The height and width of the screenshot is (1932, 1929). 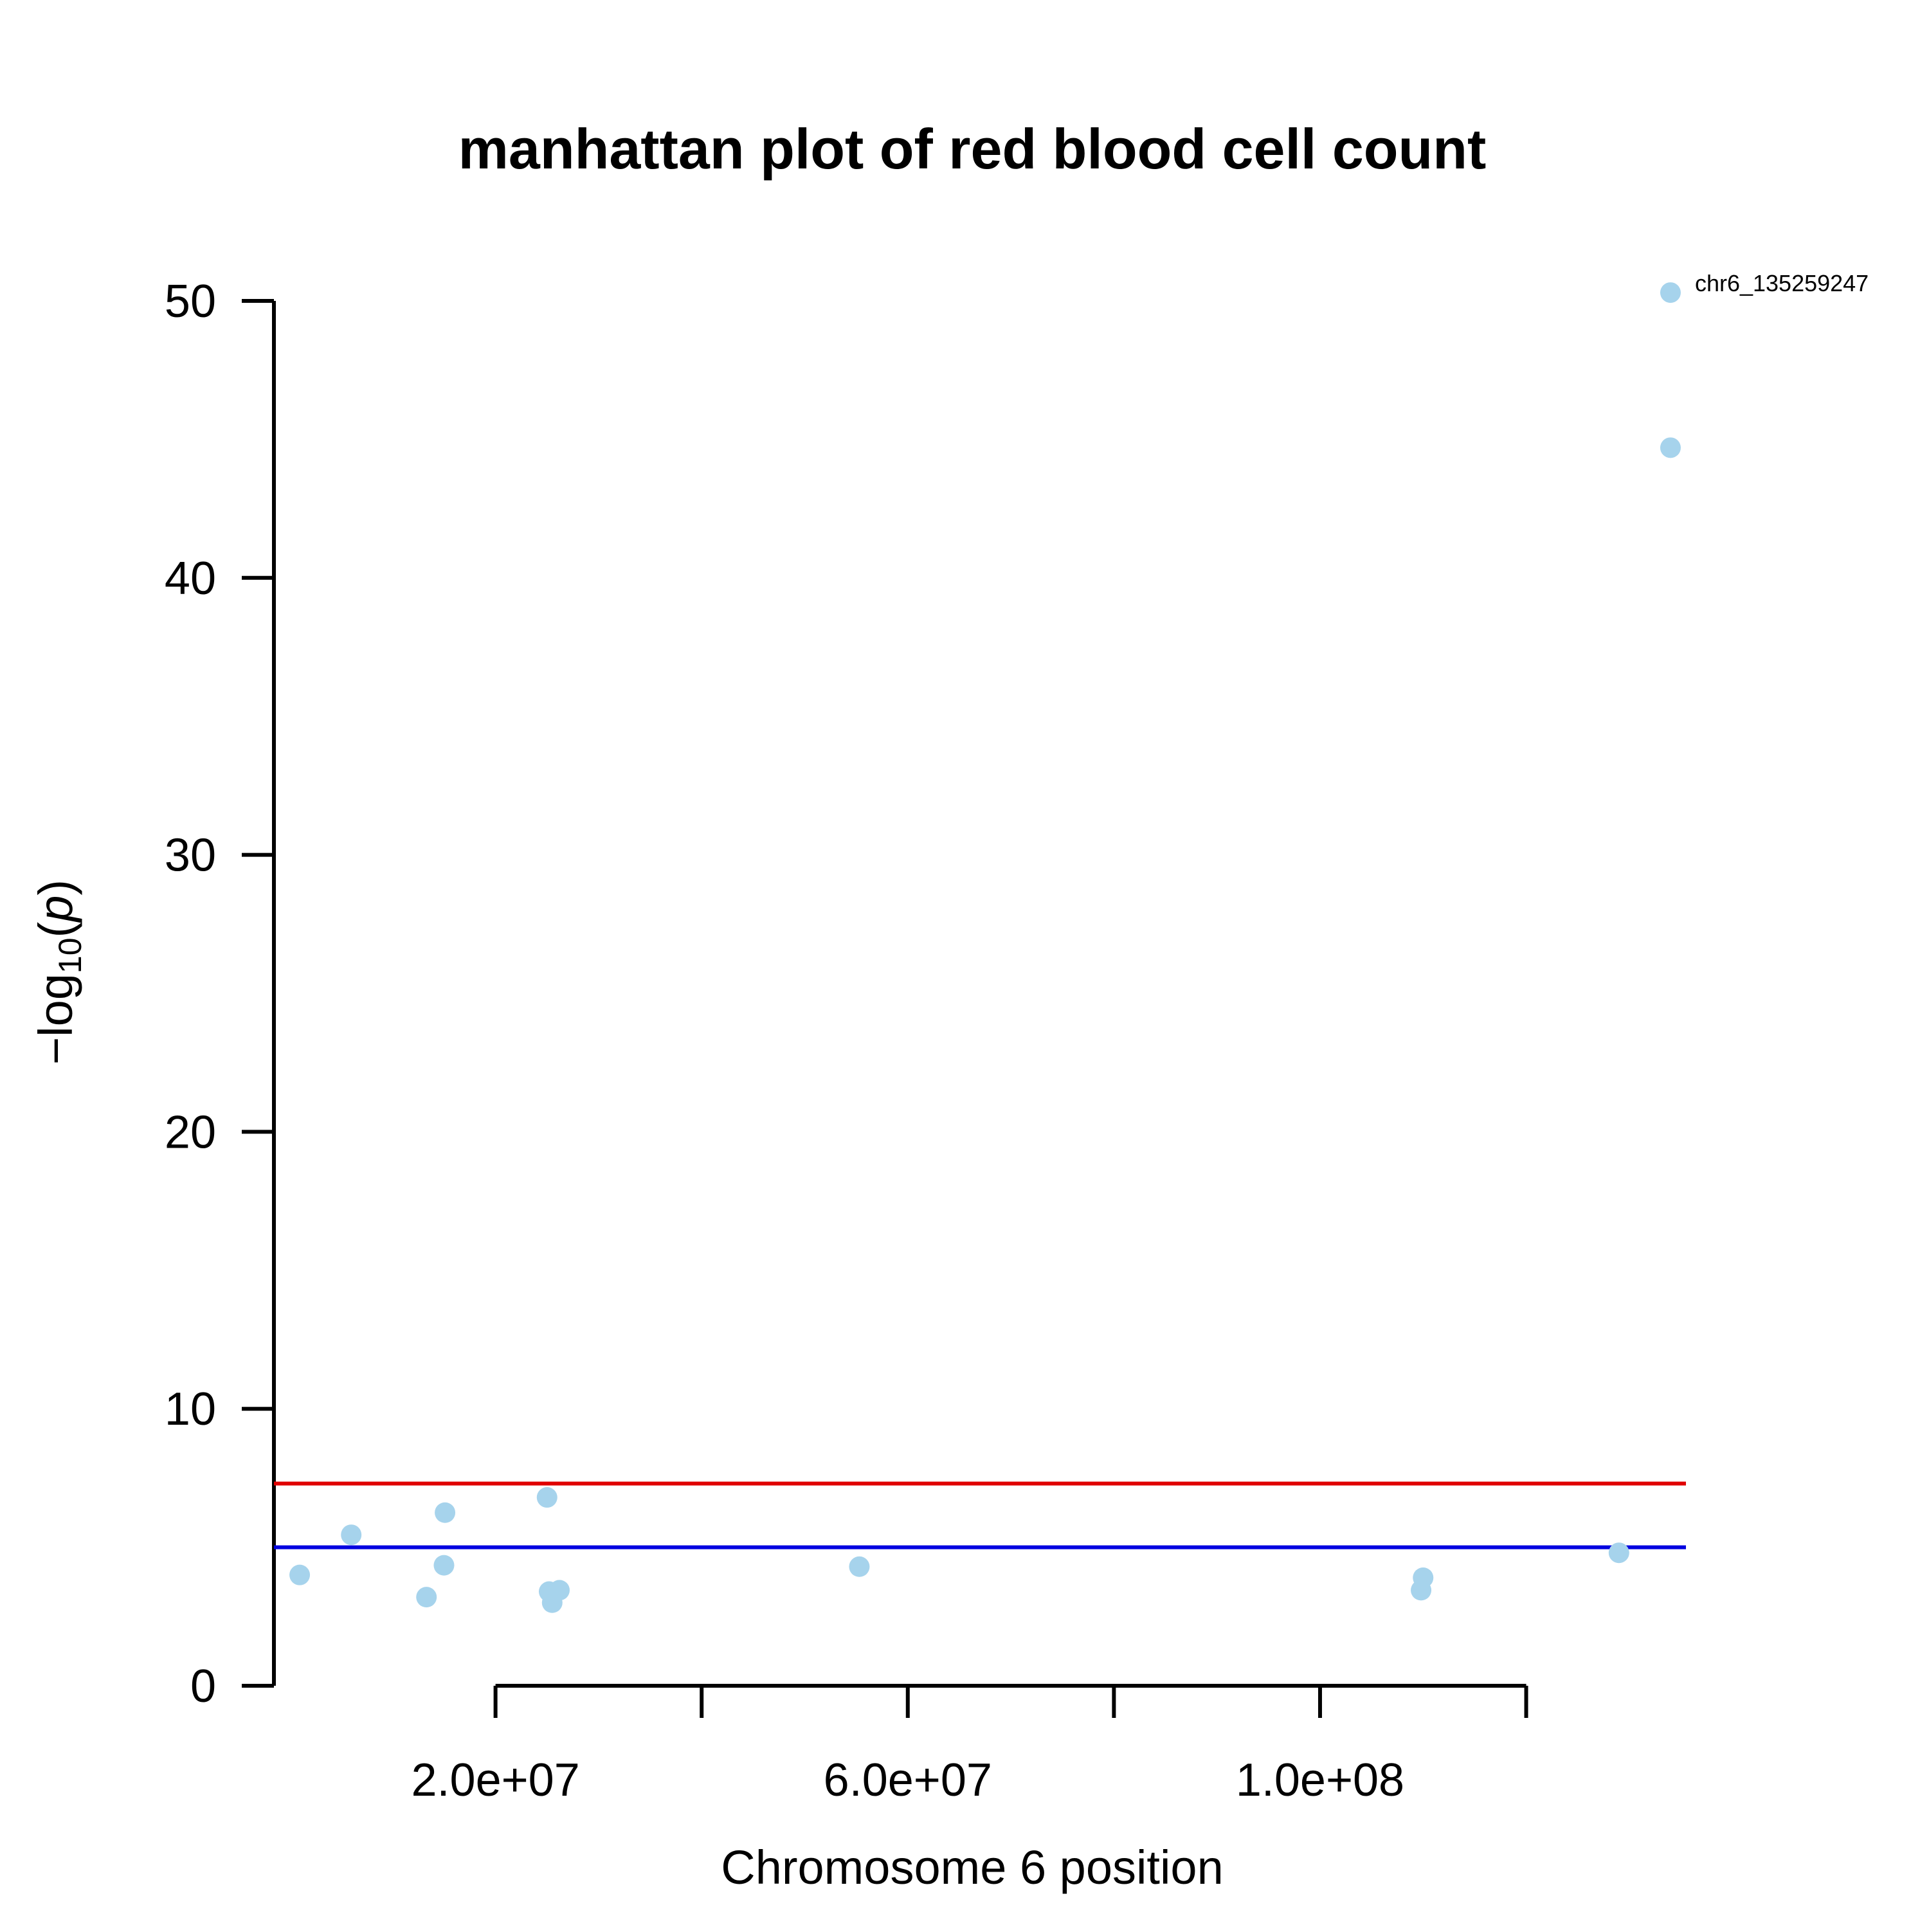 I want to click on x-axis: 2.0e+07 6.0e+07 1.0e+08, so click(x=969, y=1745).